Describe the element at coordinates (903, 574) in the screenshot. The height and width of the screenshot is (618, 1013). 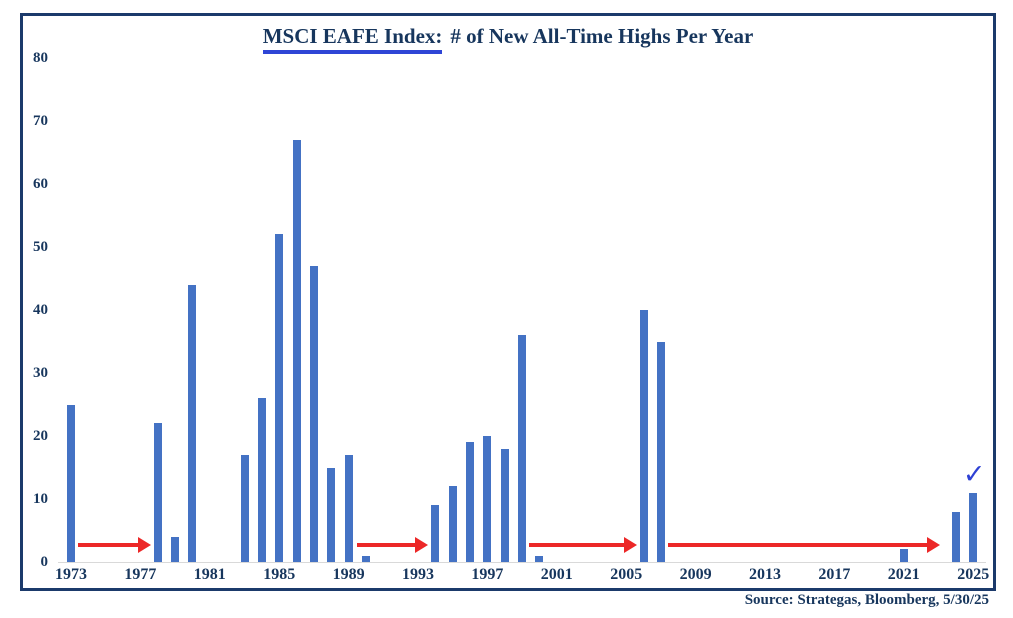
I see `x-tick-label-2021: 2021` at that location.